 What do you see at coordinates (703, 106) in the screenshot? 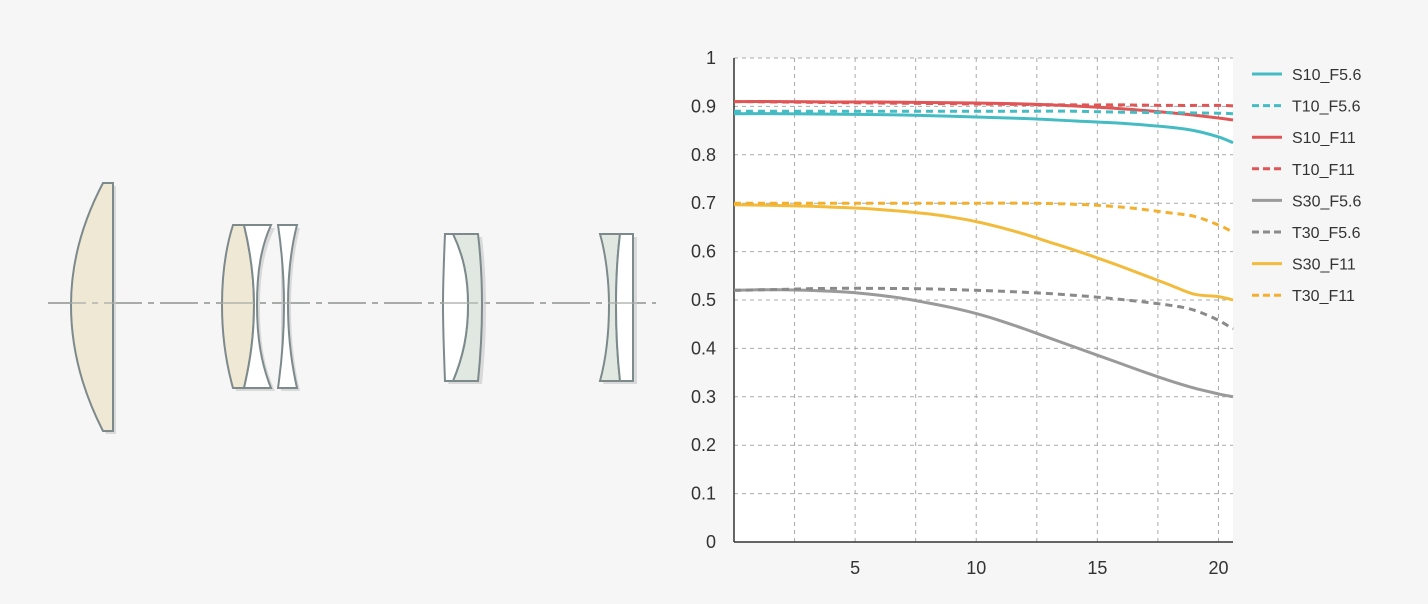
I see `y-tick-label: 0.9` at bounding box center [703, 106].